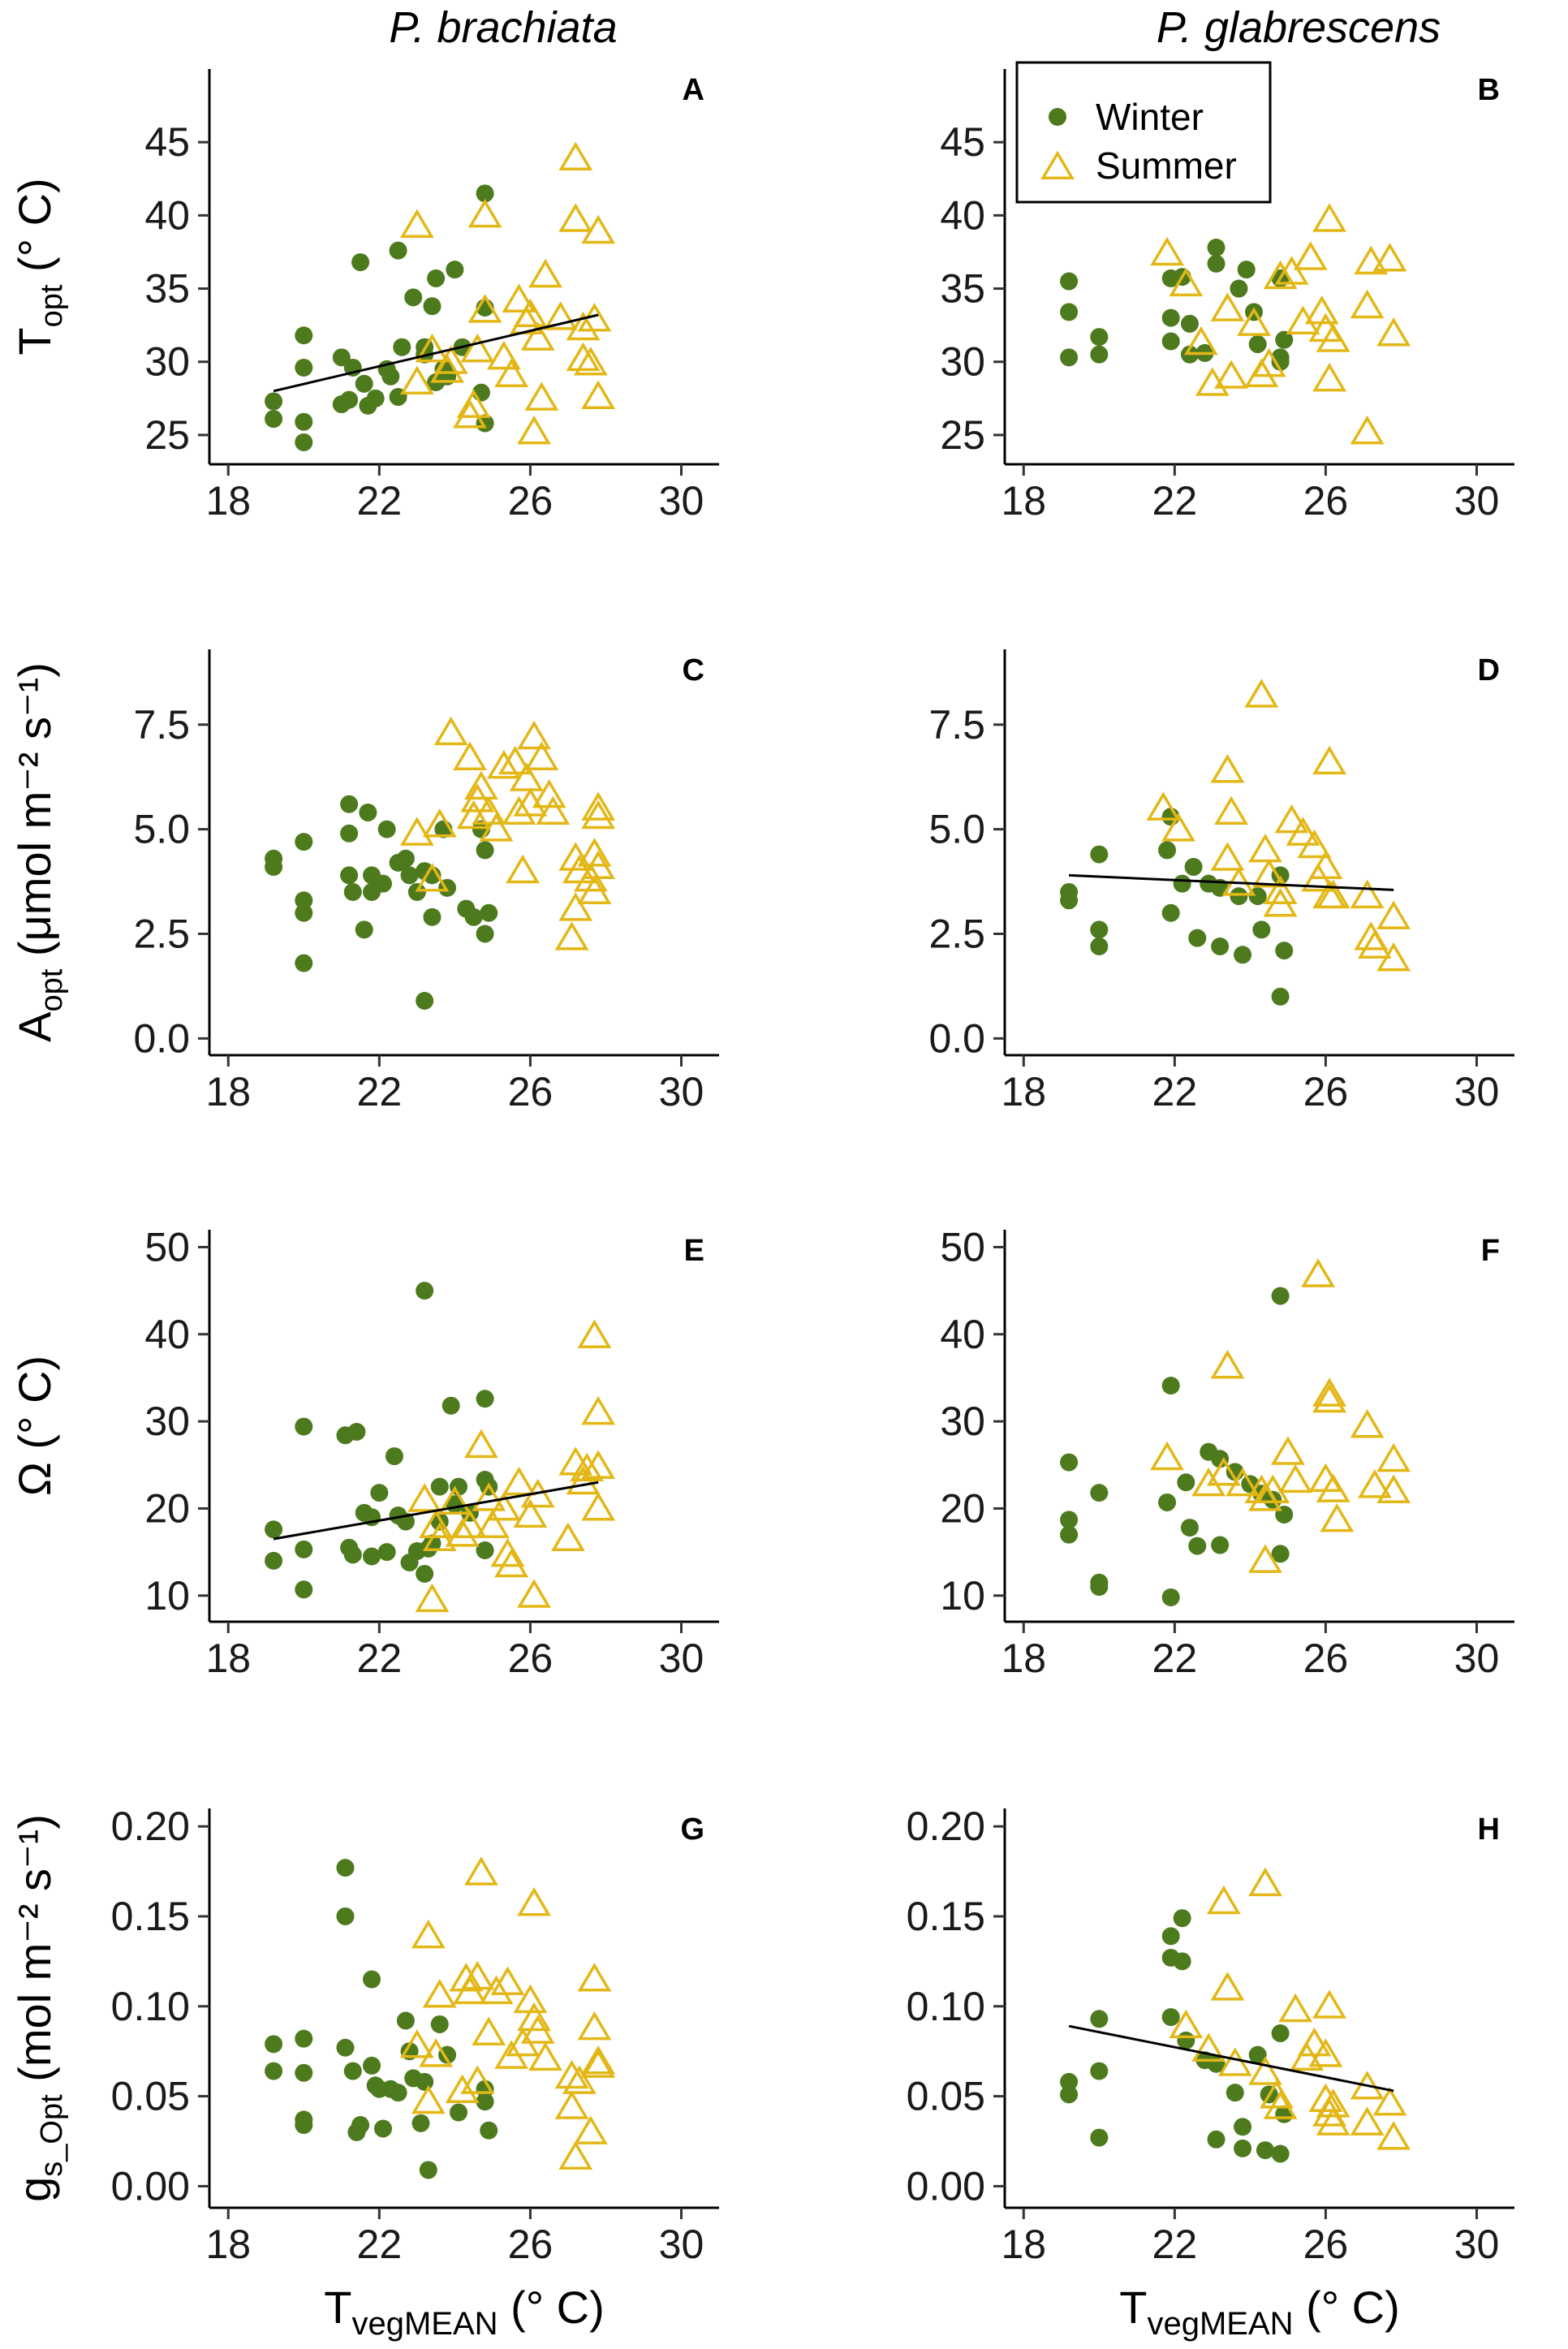 Image resolution: width=1568 pixels, height=2349 pixels. I want to click on panel-D: 18 22 26 30 0.0 2.5 5.0 7.5 D, so click(1221, 881).